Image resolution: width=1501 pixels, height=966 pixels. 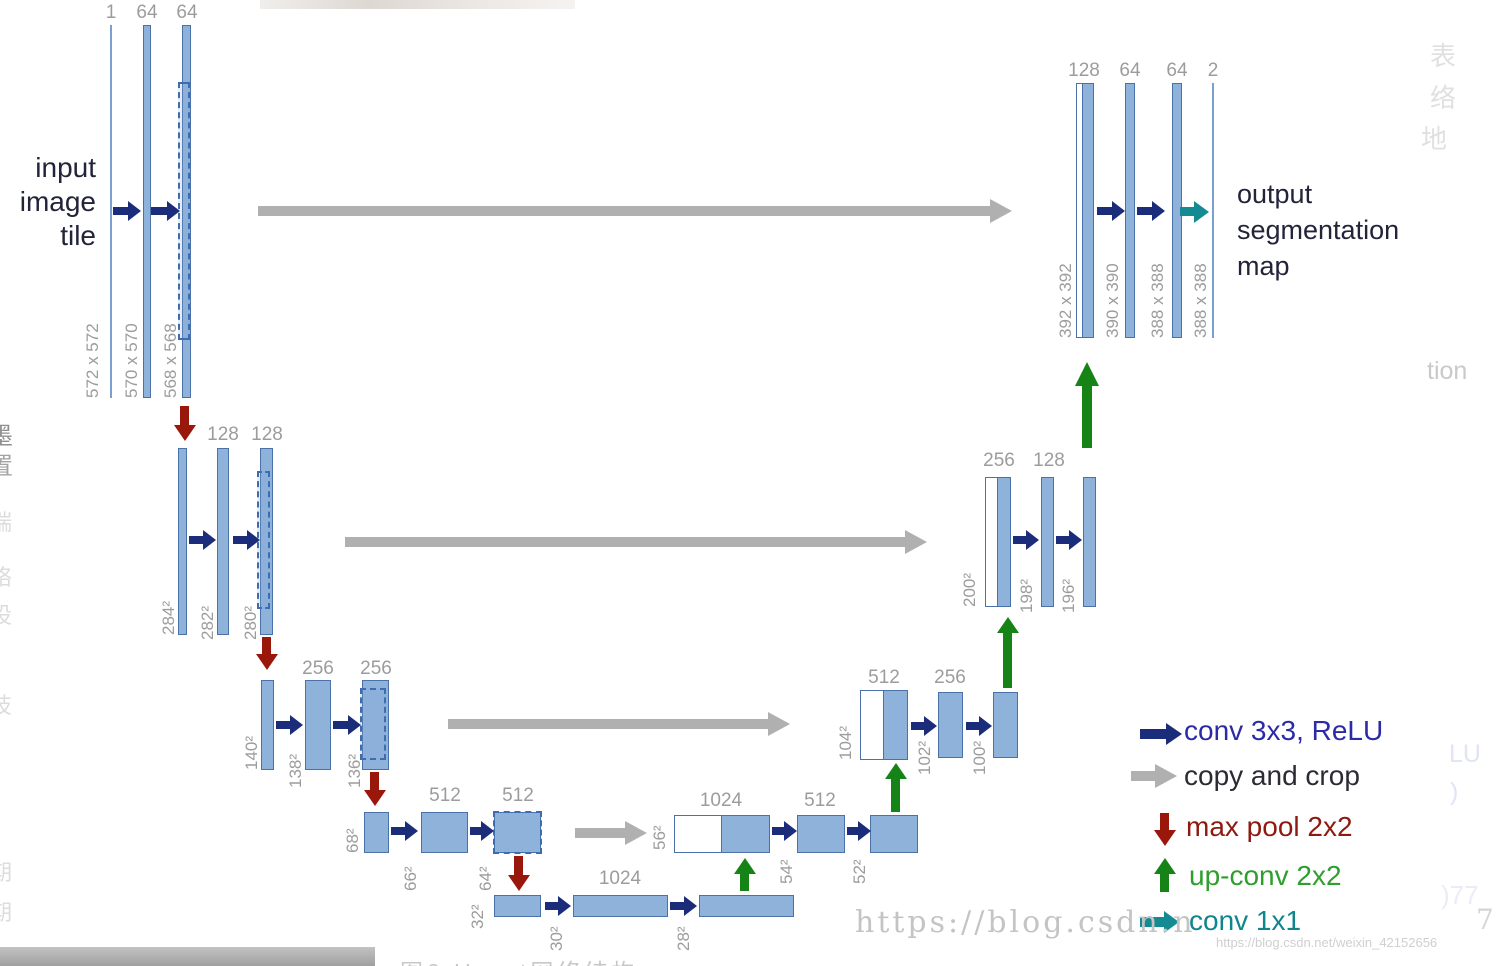 What do you see at coordinates (445, 795) in the screenshot?
I see `enc-l4-channels-0: 512` at bounding box center [445, 795].